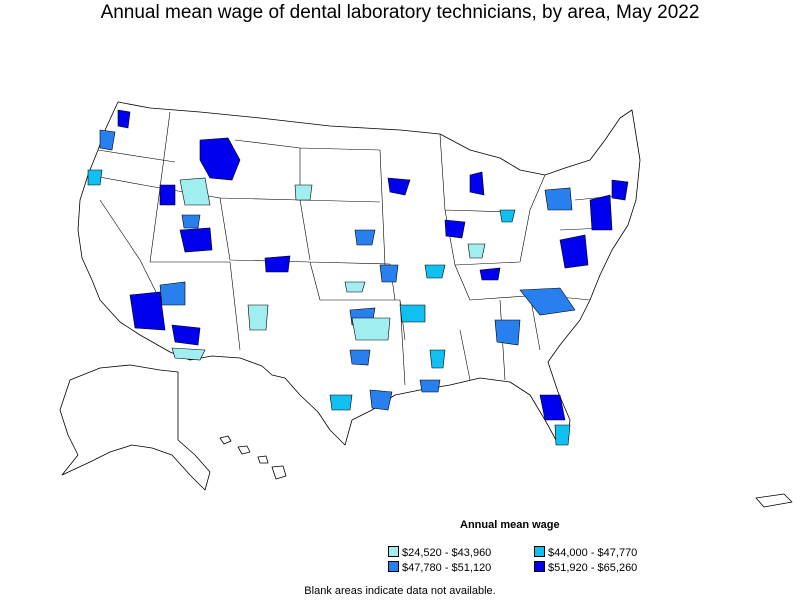 The width and height of the screenshot is (800, 600). What do you see at coordinates (447, 568) in the screenshot?
I see `legend-label: $47,780 - $51,120` at bounding box center [447, 568].